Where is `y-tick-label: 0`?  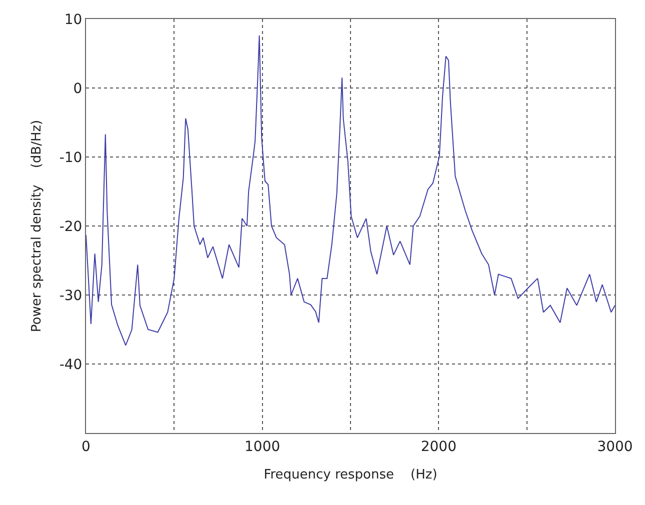 y-tick-label: 0 is located at coordinates (77, 88).